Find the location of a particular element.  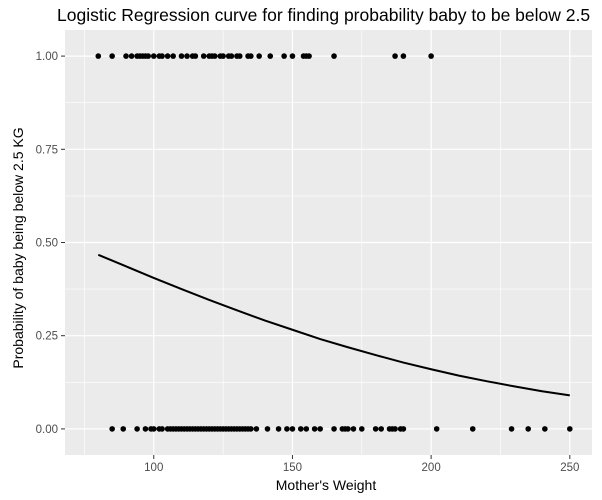

y-tick-label: 0.50 is located at coordinates (47, 244).